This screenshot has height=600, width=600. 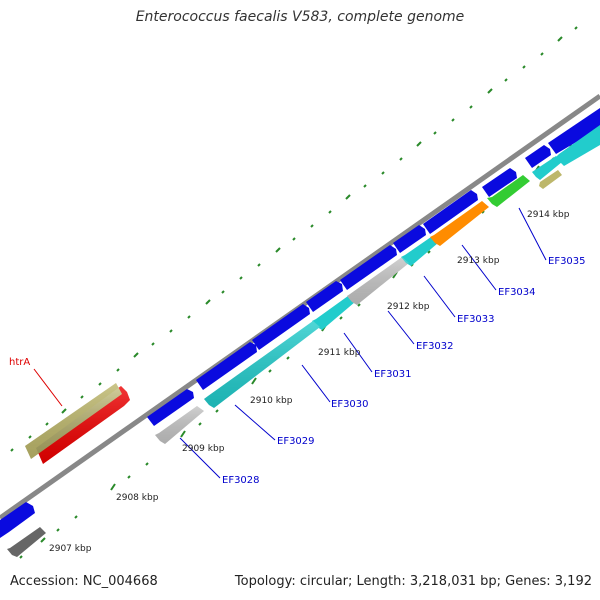 I want to click on accession-label: Accession: NC_004668, so click(x=84, y=581).